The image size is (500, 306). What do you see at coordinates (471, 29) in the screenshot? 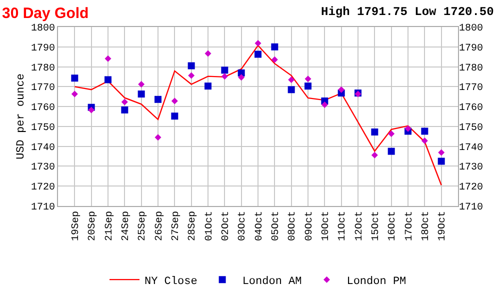
I see `y2-tick-label: 1800` at bounding box center [471, 29].